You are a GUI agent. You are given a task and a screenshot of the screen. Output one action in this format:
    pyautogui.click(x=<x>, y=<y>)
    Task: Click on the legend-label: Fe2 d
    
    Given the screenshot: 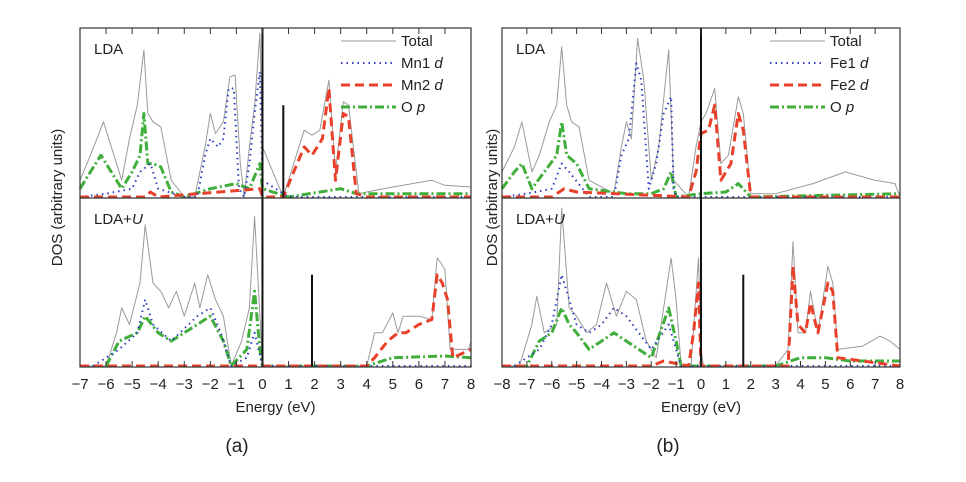 What is the action you would take?
    pyautogui.click(x=849, y=85)
    